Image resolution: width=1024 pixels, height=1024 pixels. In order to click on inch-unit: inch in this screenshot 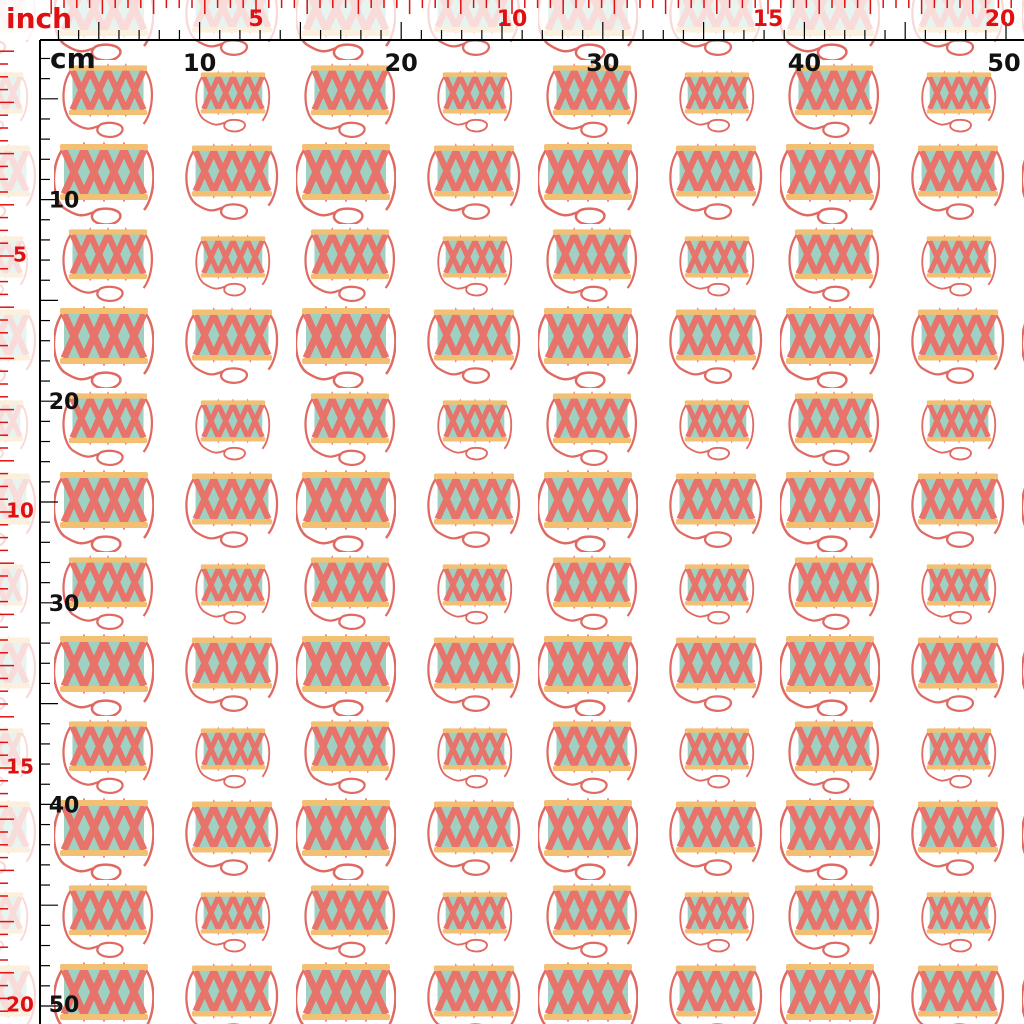, I will do `click(39, 18)`.